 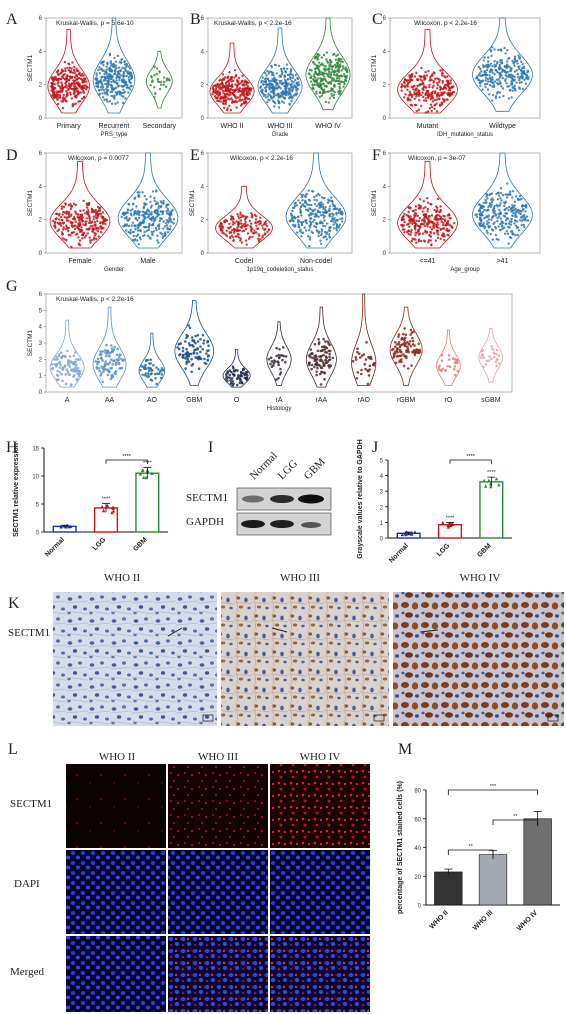 What do you see at coordinates (243, 373) in the screenshot?
I see `point-o` at bounding box center [243, 373].